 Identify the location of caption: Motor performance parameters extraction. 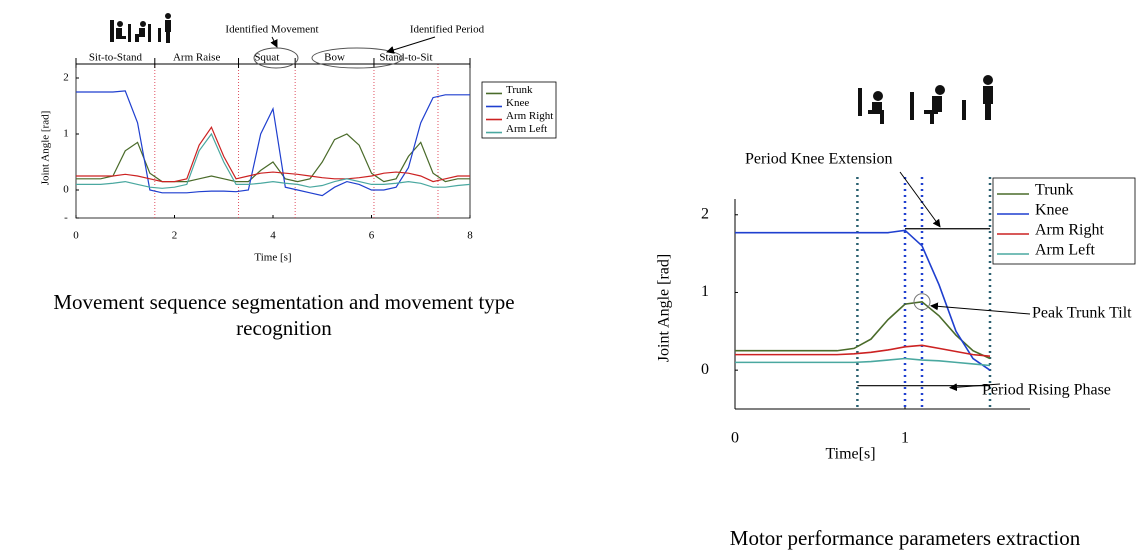
(905, 538).